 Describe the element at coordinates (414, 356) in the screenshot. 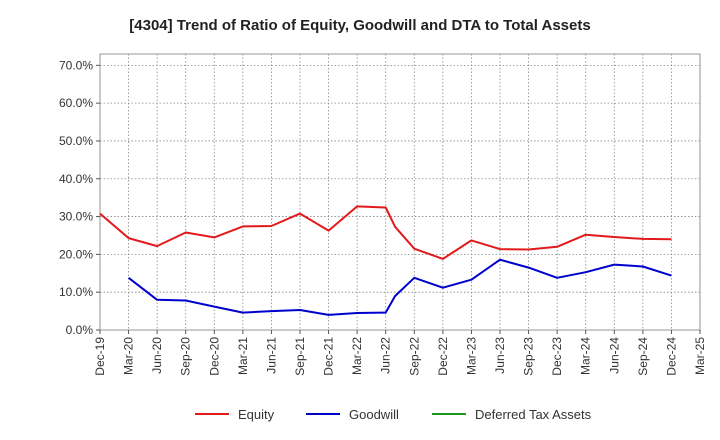

I see `x-tick-label: Sep-22` at that location.